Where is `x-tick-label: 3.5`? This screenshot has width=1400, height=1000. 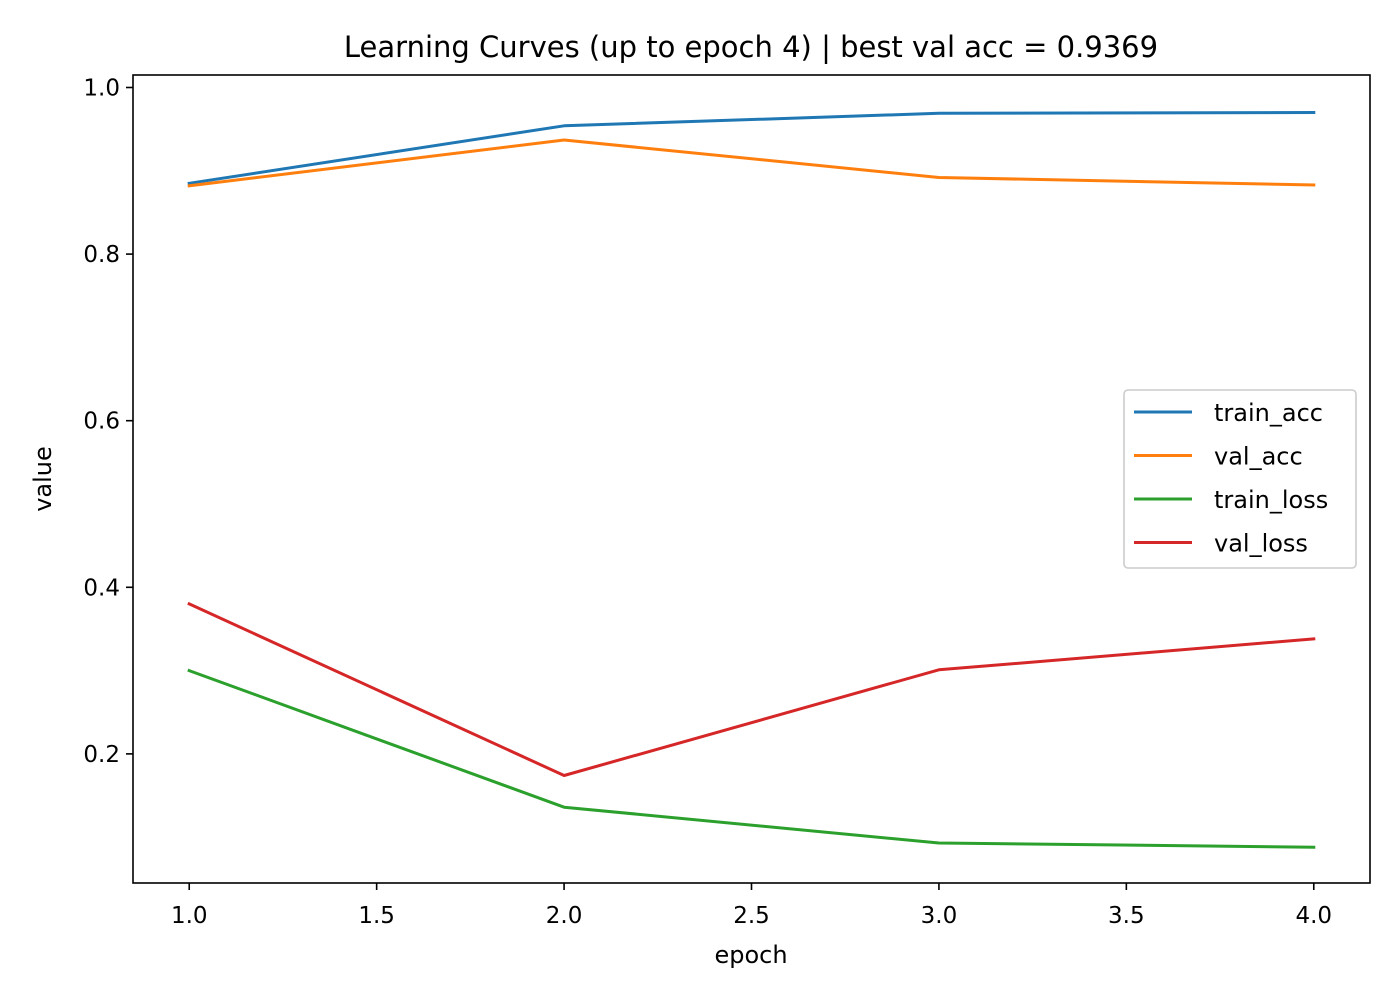
x-tick-label: 3.5 is located at coordinates (1126, 916).